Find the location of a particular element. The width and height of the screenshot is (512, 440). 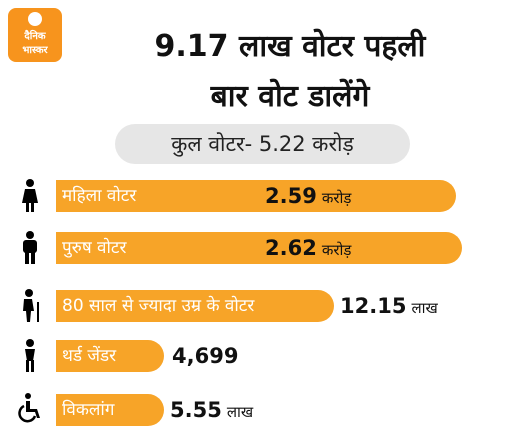

row-label: पुरुष वोटर is located at coordinates (94, 248).